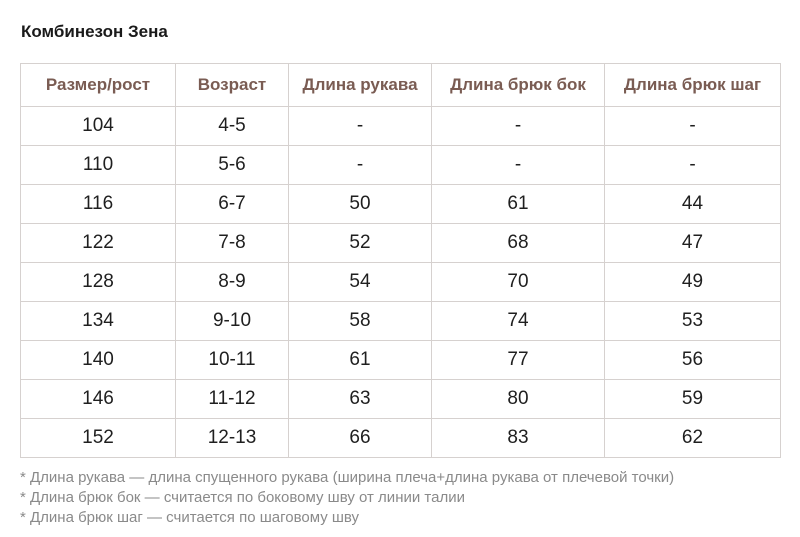 The image size is (800, 537). I want to click on table-row: 146 11-12 63 80 59, so click(400, 399).